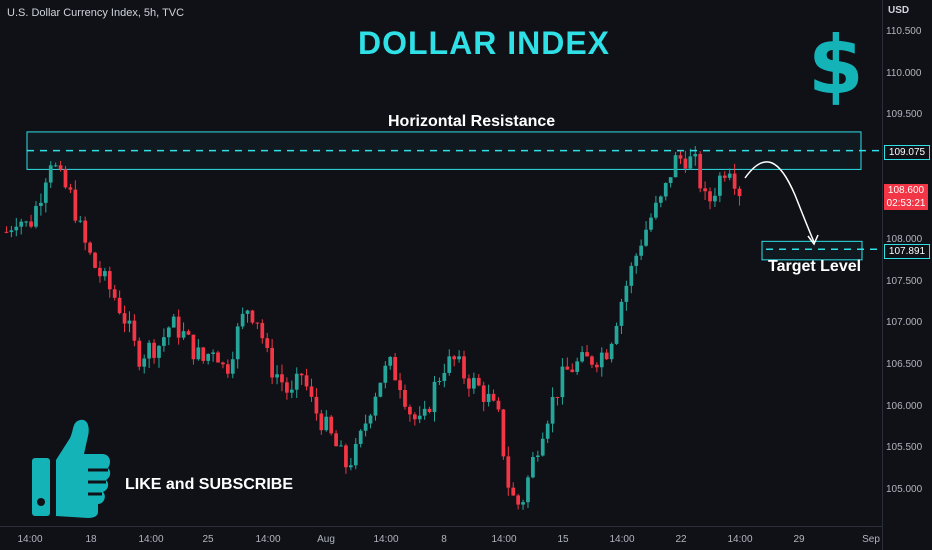 The width and height of the screenshot is (932, 550). Describe the element at coordinates (484, 43) in the screenshot. I see `chart-title: DOLLAR INDEX` at that location.